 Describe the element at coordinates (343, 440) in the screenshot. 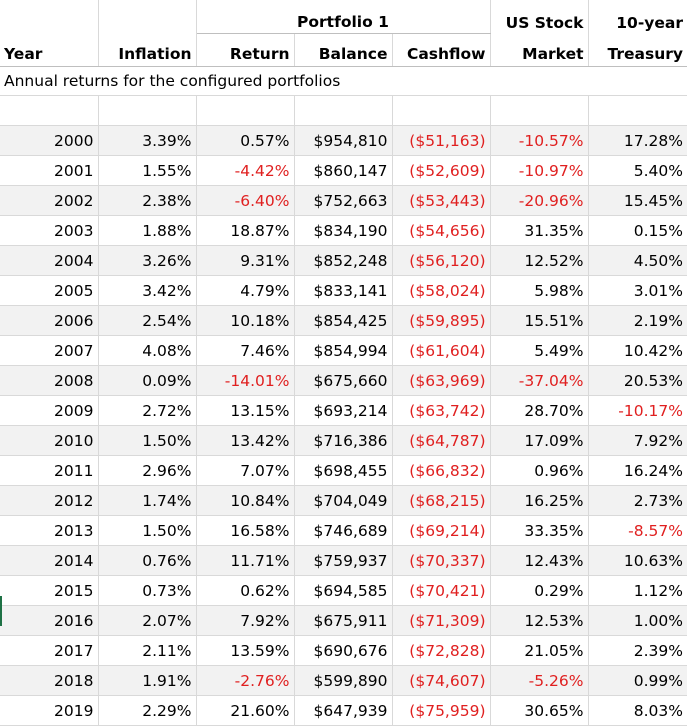

I see `balance-cell: $716,386` at that location.